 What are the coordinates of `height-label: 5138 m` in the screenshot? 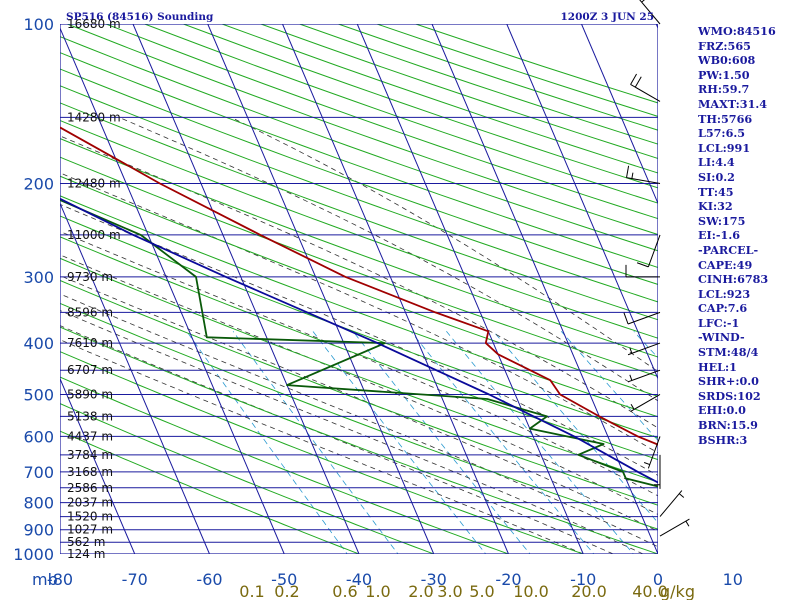 It's located at (90, 416).